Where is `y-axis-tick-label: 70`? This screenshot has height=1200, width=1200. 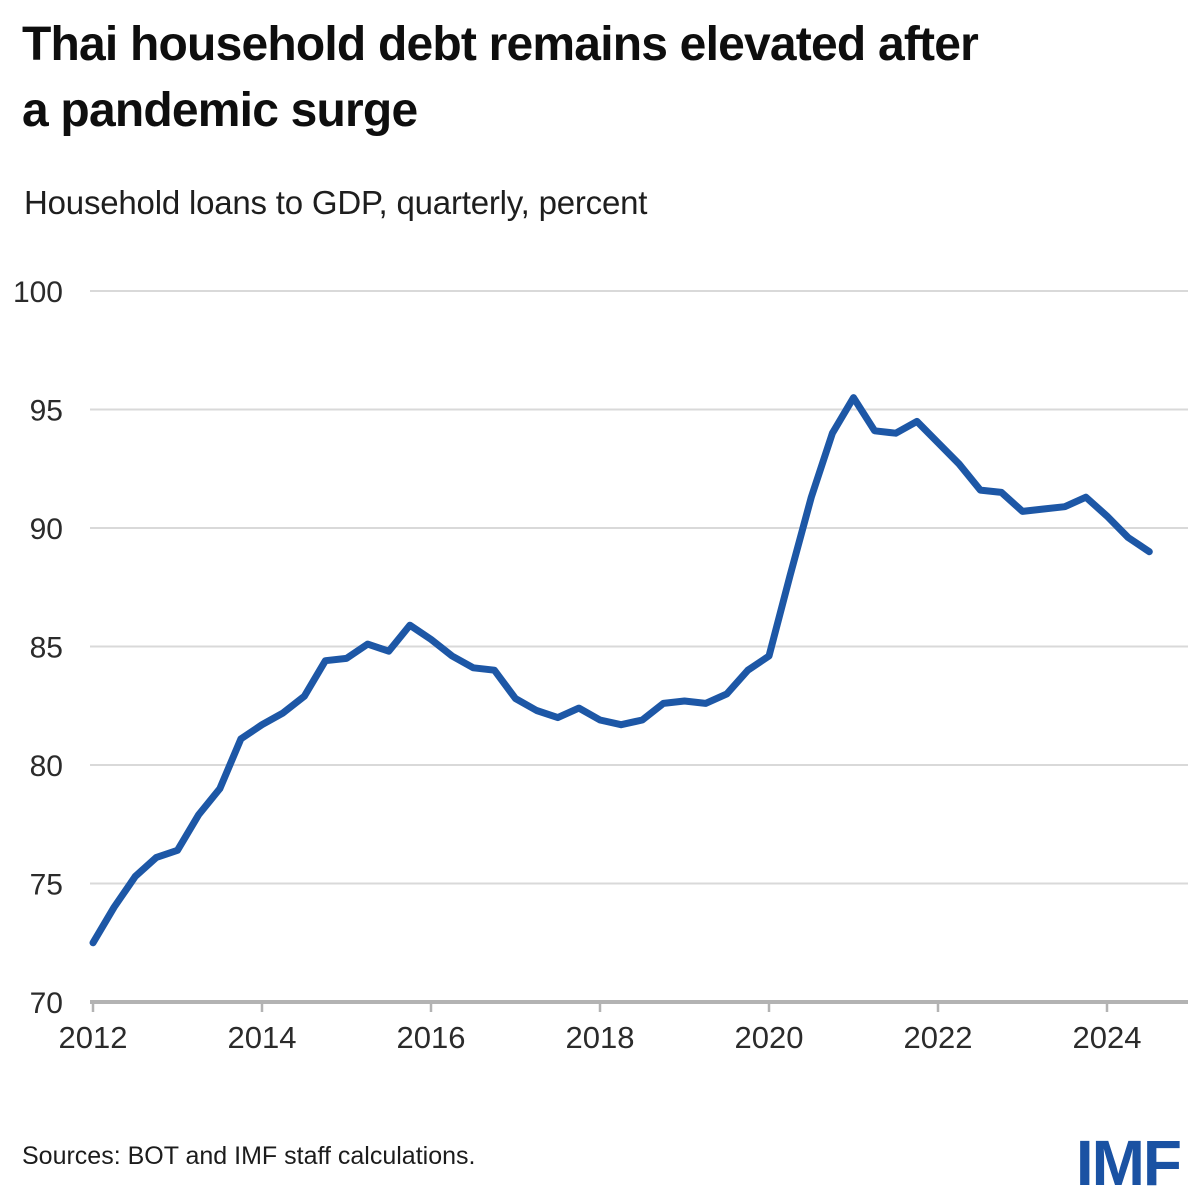
y-axis-tick-label: 70 is located at coordinates (46, 1003).